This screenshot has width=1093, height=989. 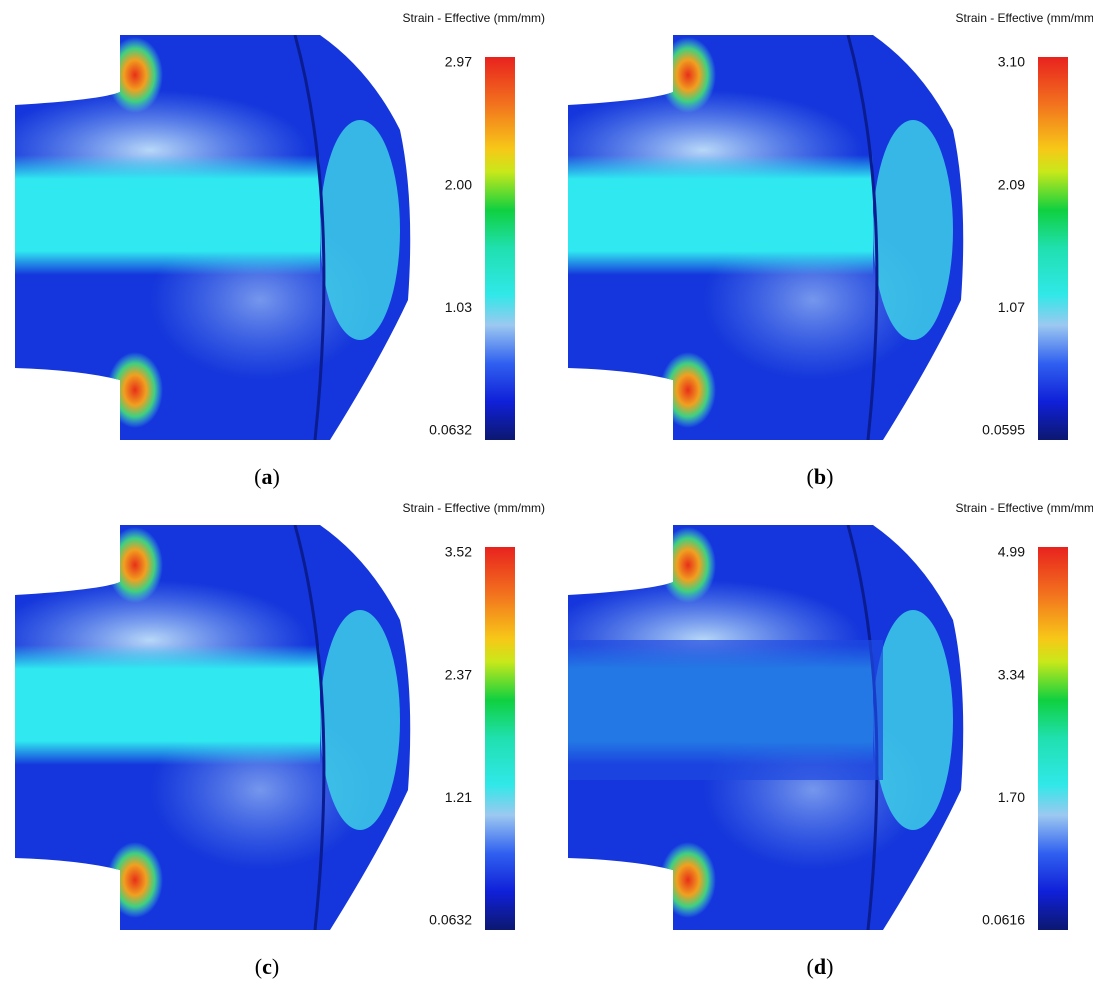 I want to click on colorbar-tick-label: 2.37, so click(x=458, y=674).